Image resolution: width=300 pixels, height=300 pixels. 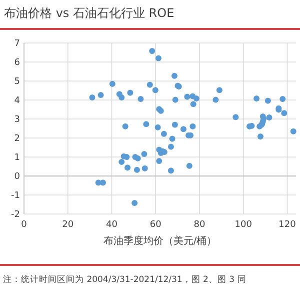 What do you see at coordinates (15, 196) in the screenshot?
I see `y-tick-label: -1` at bounding box center [15, 196].